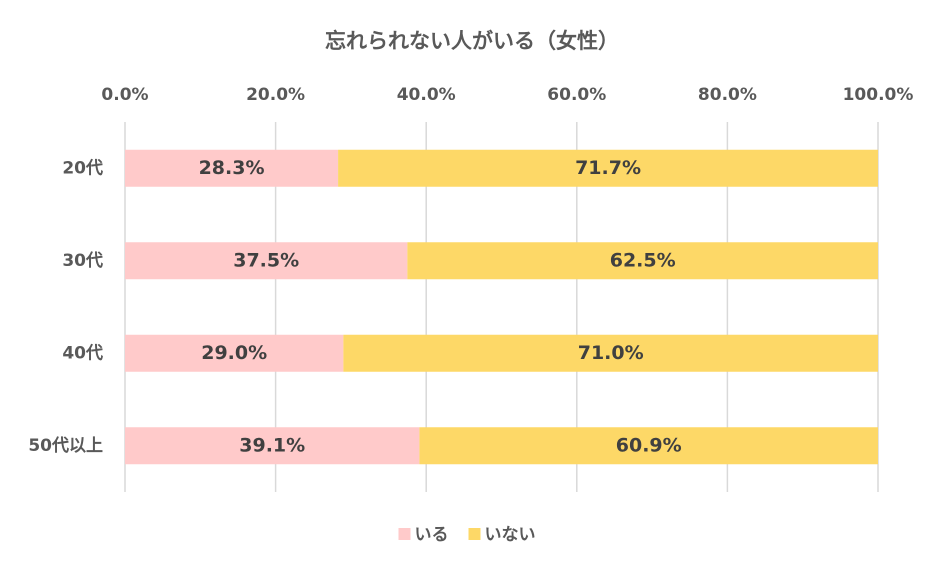  Describe the element at coordinates (426, 95) in the screenshot. I see `x-tick-label: 40.0%` at that location.